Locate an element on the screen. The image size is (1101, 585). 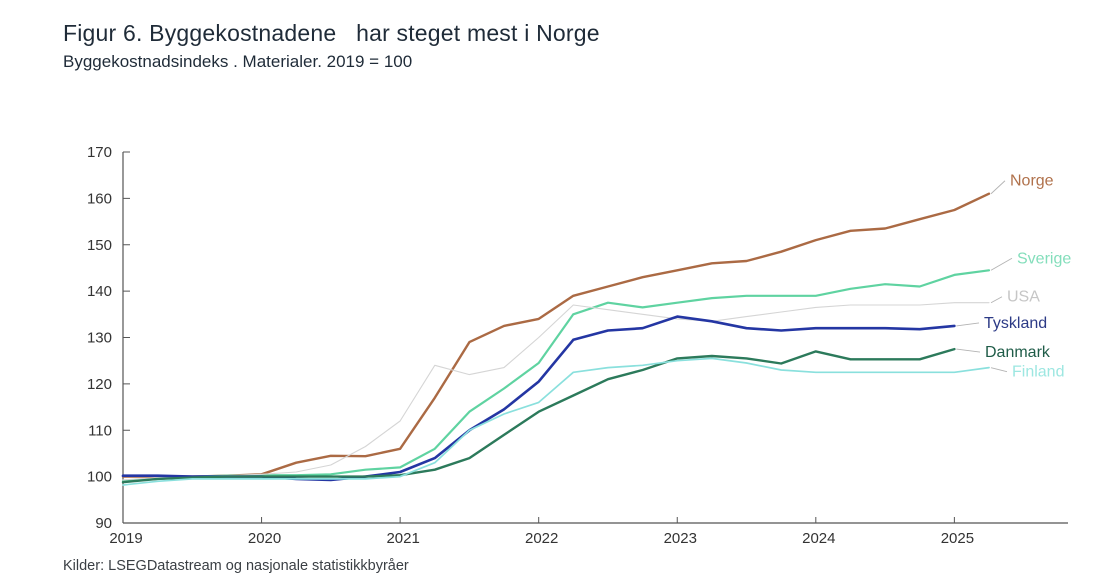
y-tick-label-120: 120 is located at coordinates (99, 384).